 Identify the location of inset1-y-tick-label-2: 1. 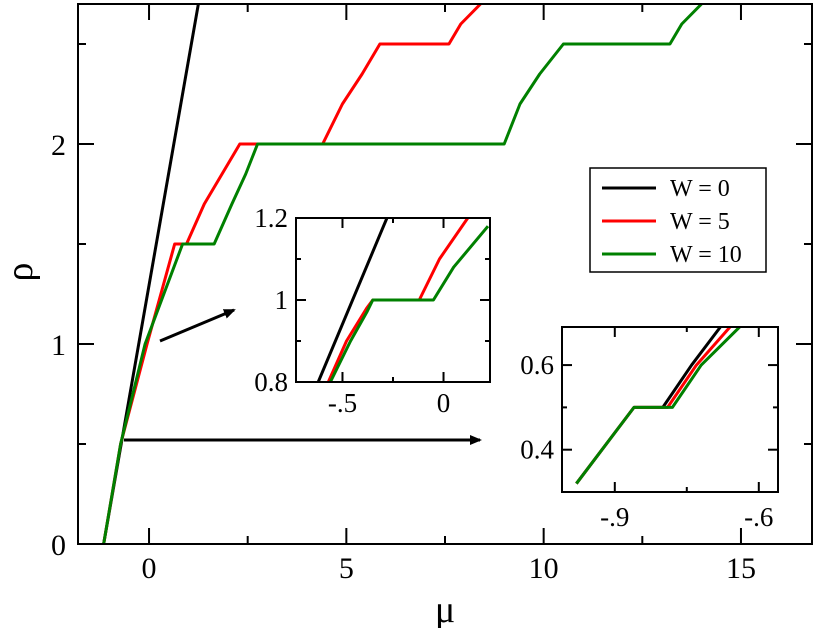
(282, 300).